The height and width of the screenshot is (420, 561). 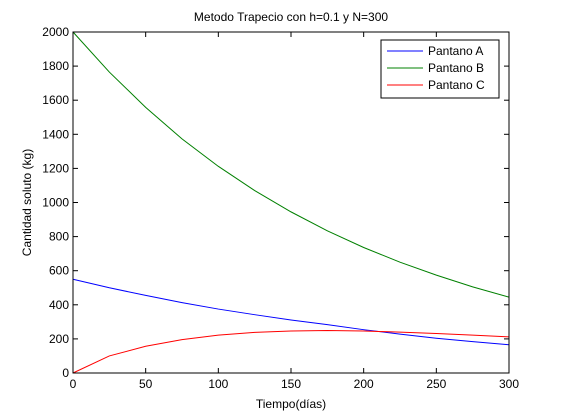 I want to click on y-tick-label: 200, so click(x=59, y=339).